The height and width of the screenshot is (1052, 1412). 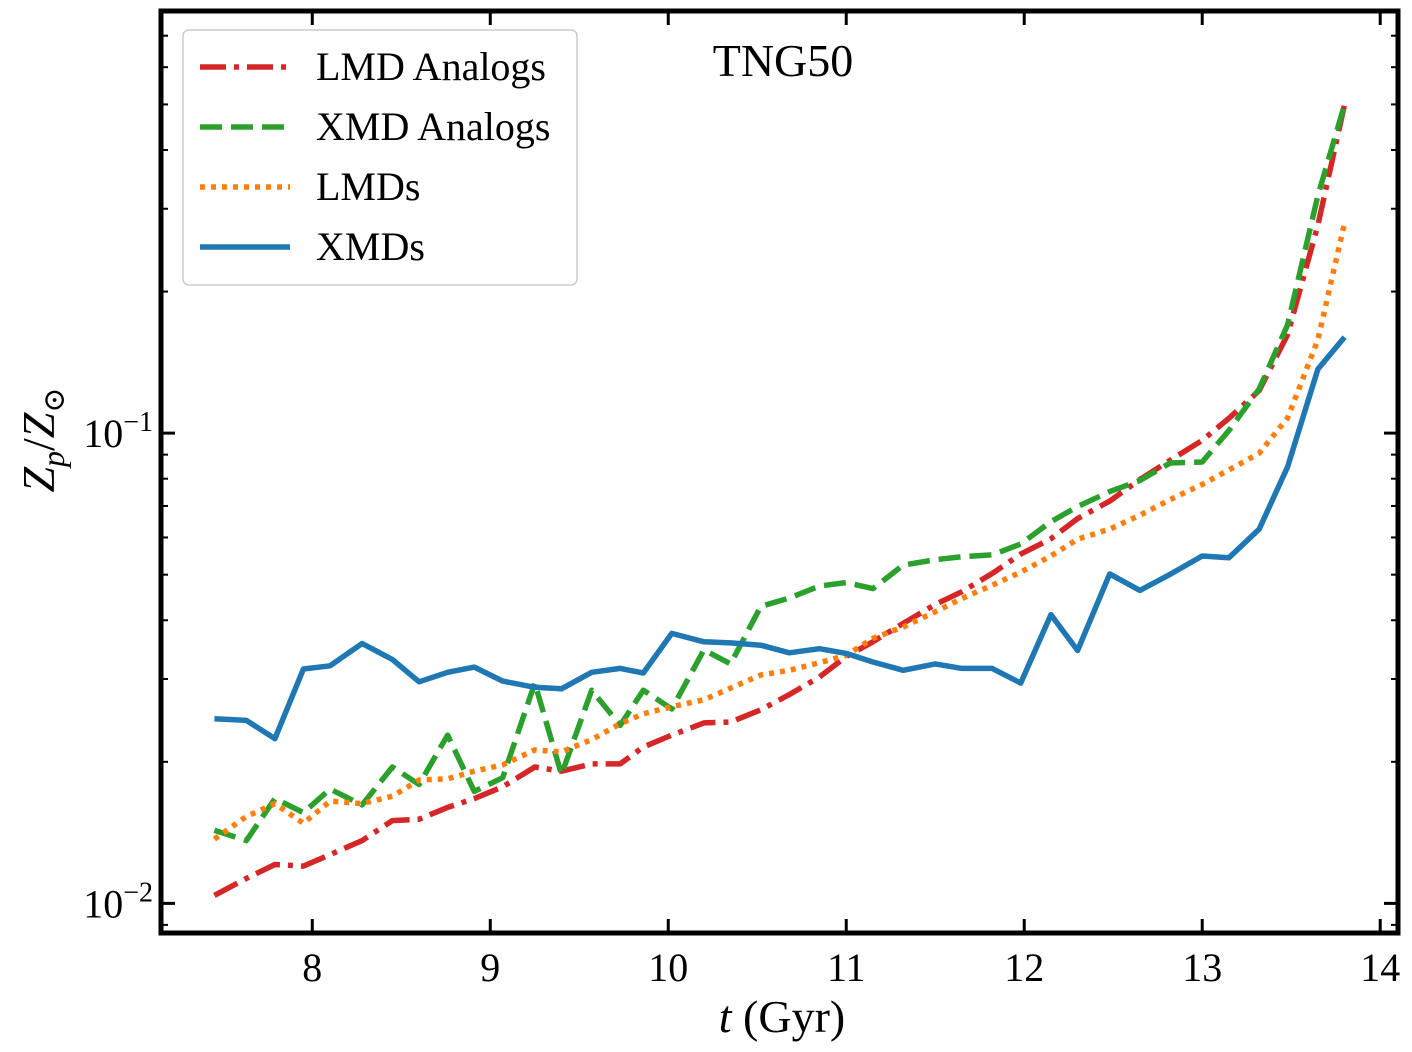 What do you see at coordinates (789, 1016) in the screenshot?
I see `x-axis-label-unit: (Gyr)` at bounding box center [789, 1016].